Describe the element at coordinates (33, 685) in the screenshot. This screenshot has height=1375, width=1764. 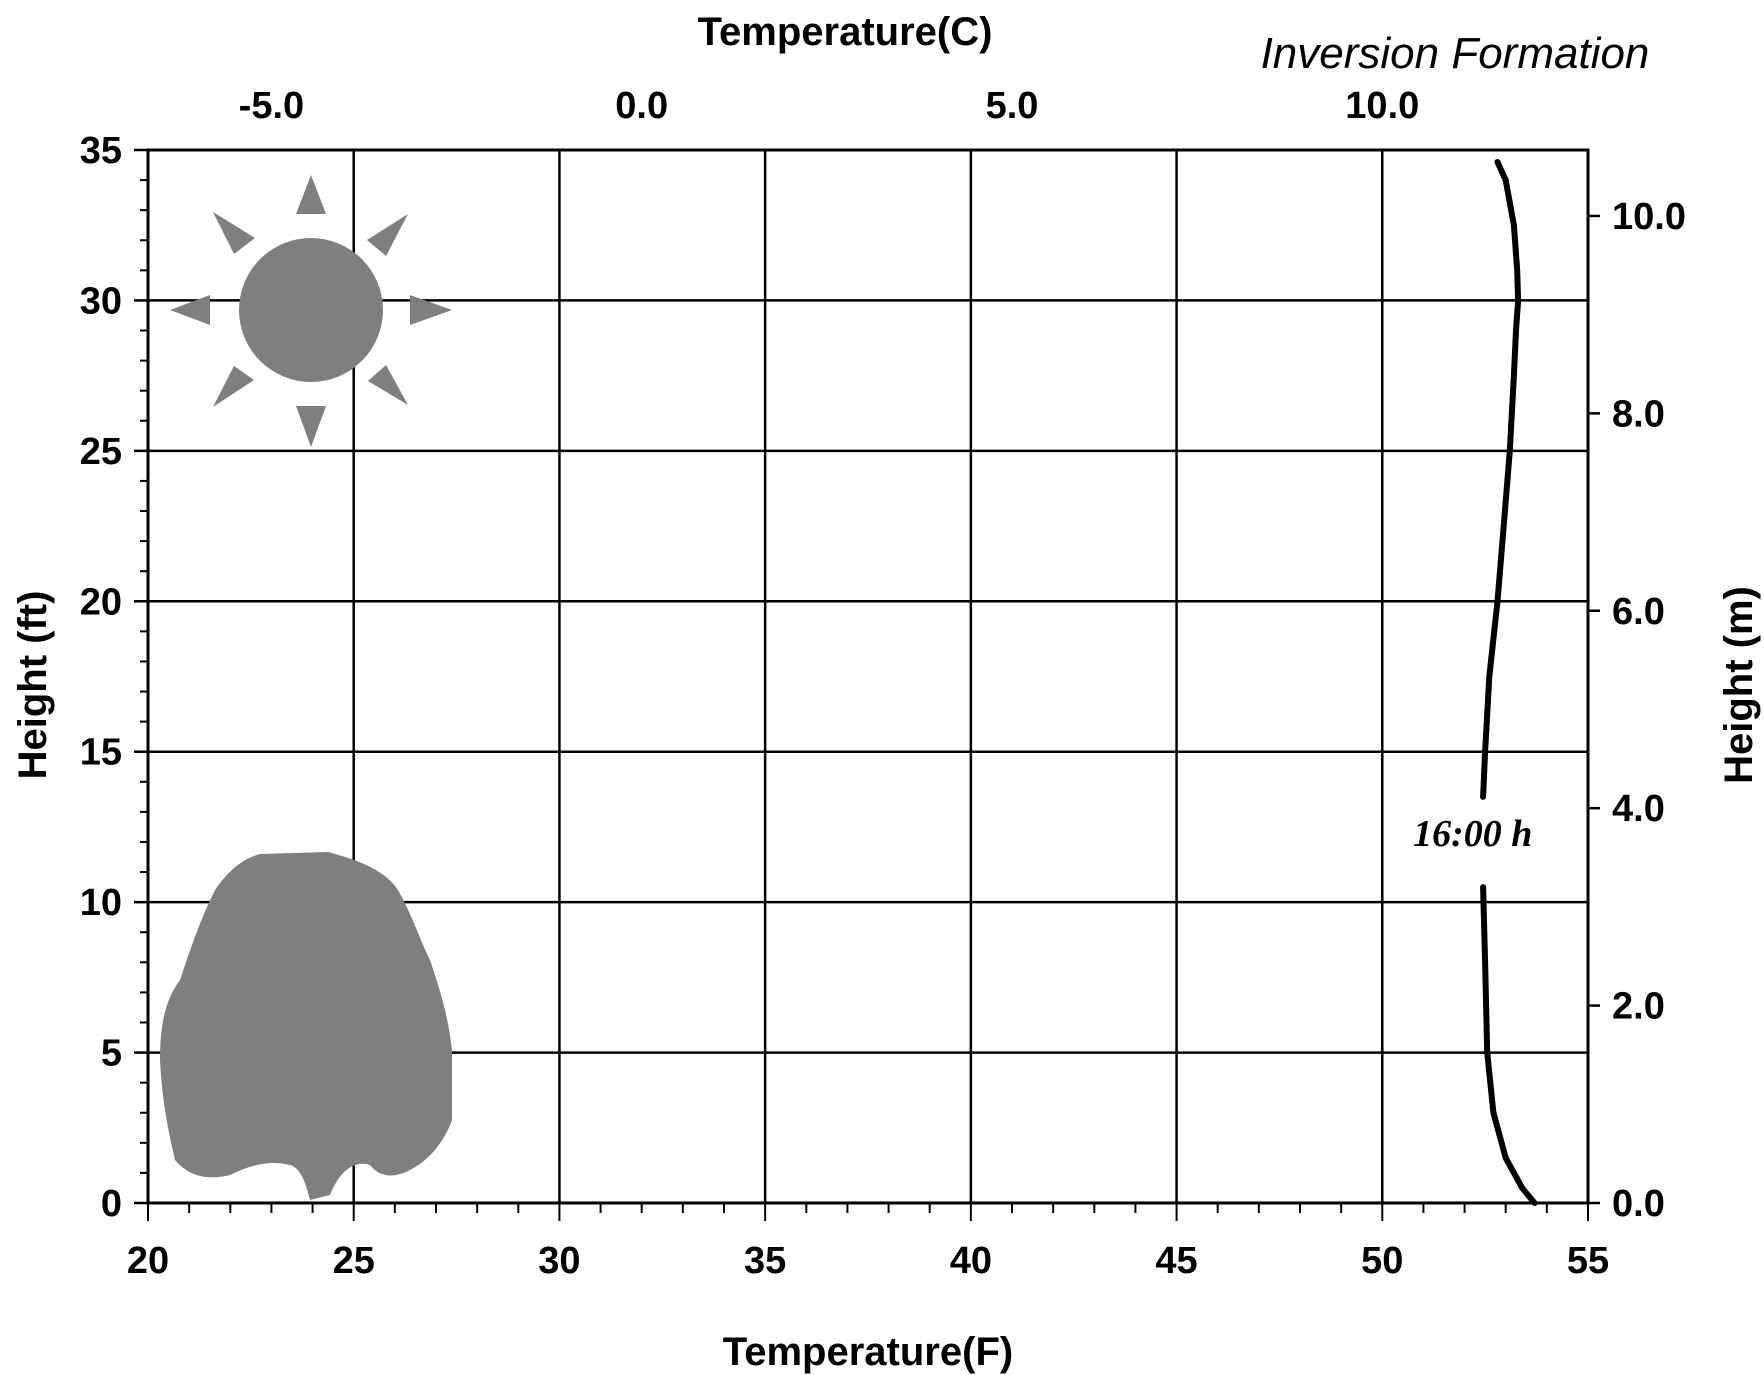
I see `y-axis-title: Height (ft)` at that location.